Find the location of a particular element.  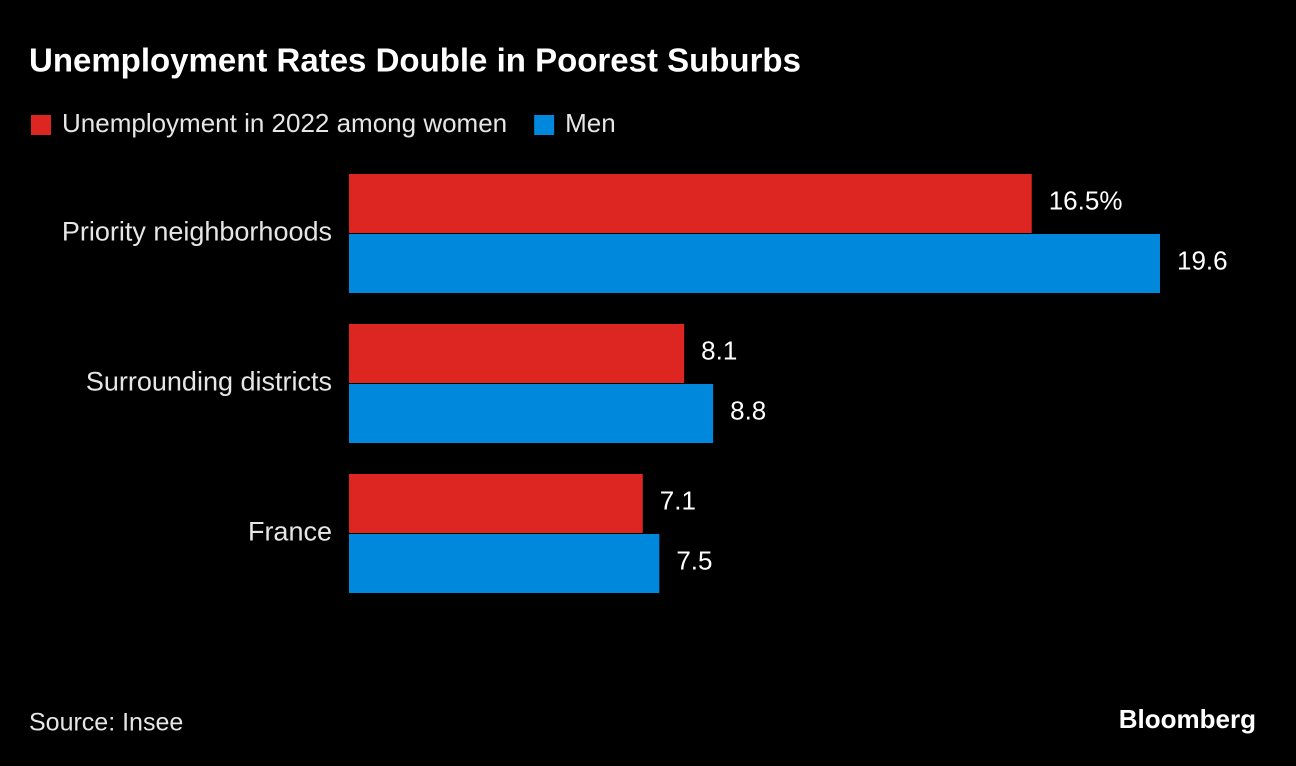

value-label: 19.6 is located at coordinates (1202, 260).